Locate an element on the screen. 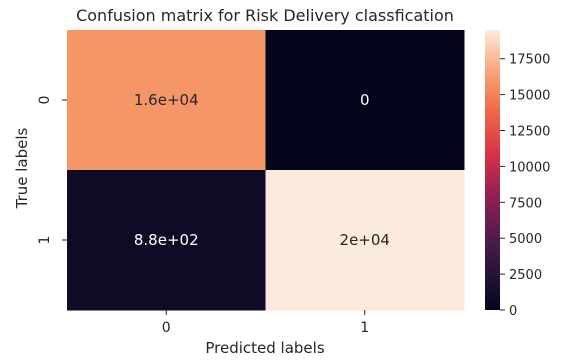  x-tick-label-1: 1 is located at coordinates (364, 328).